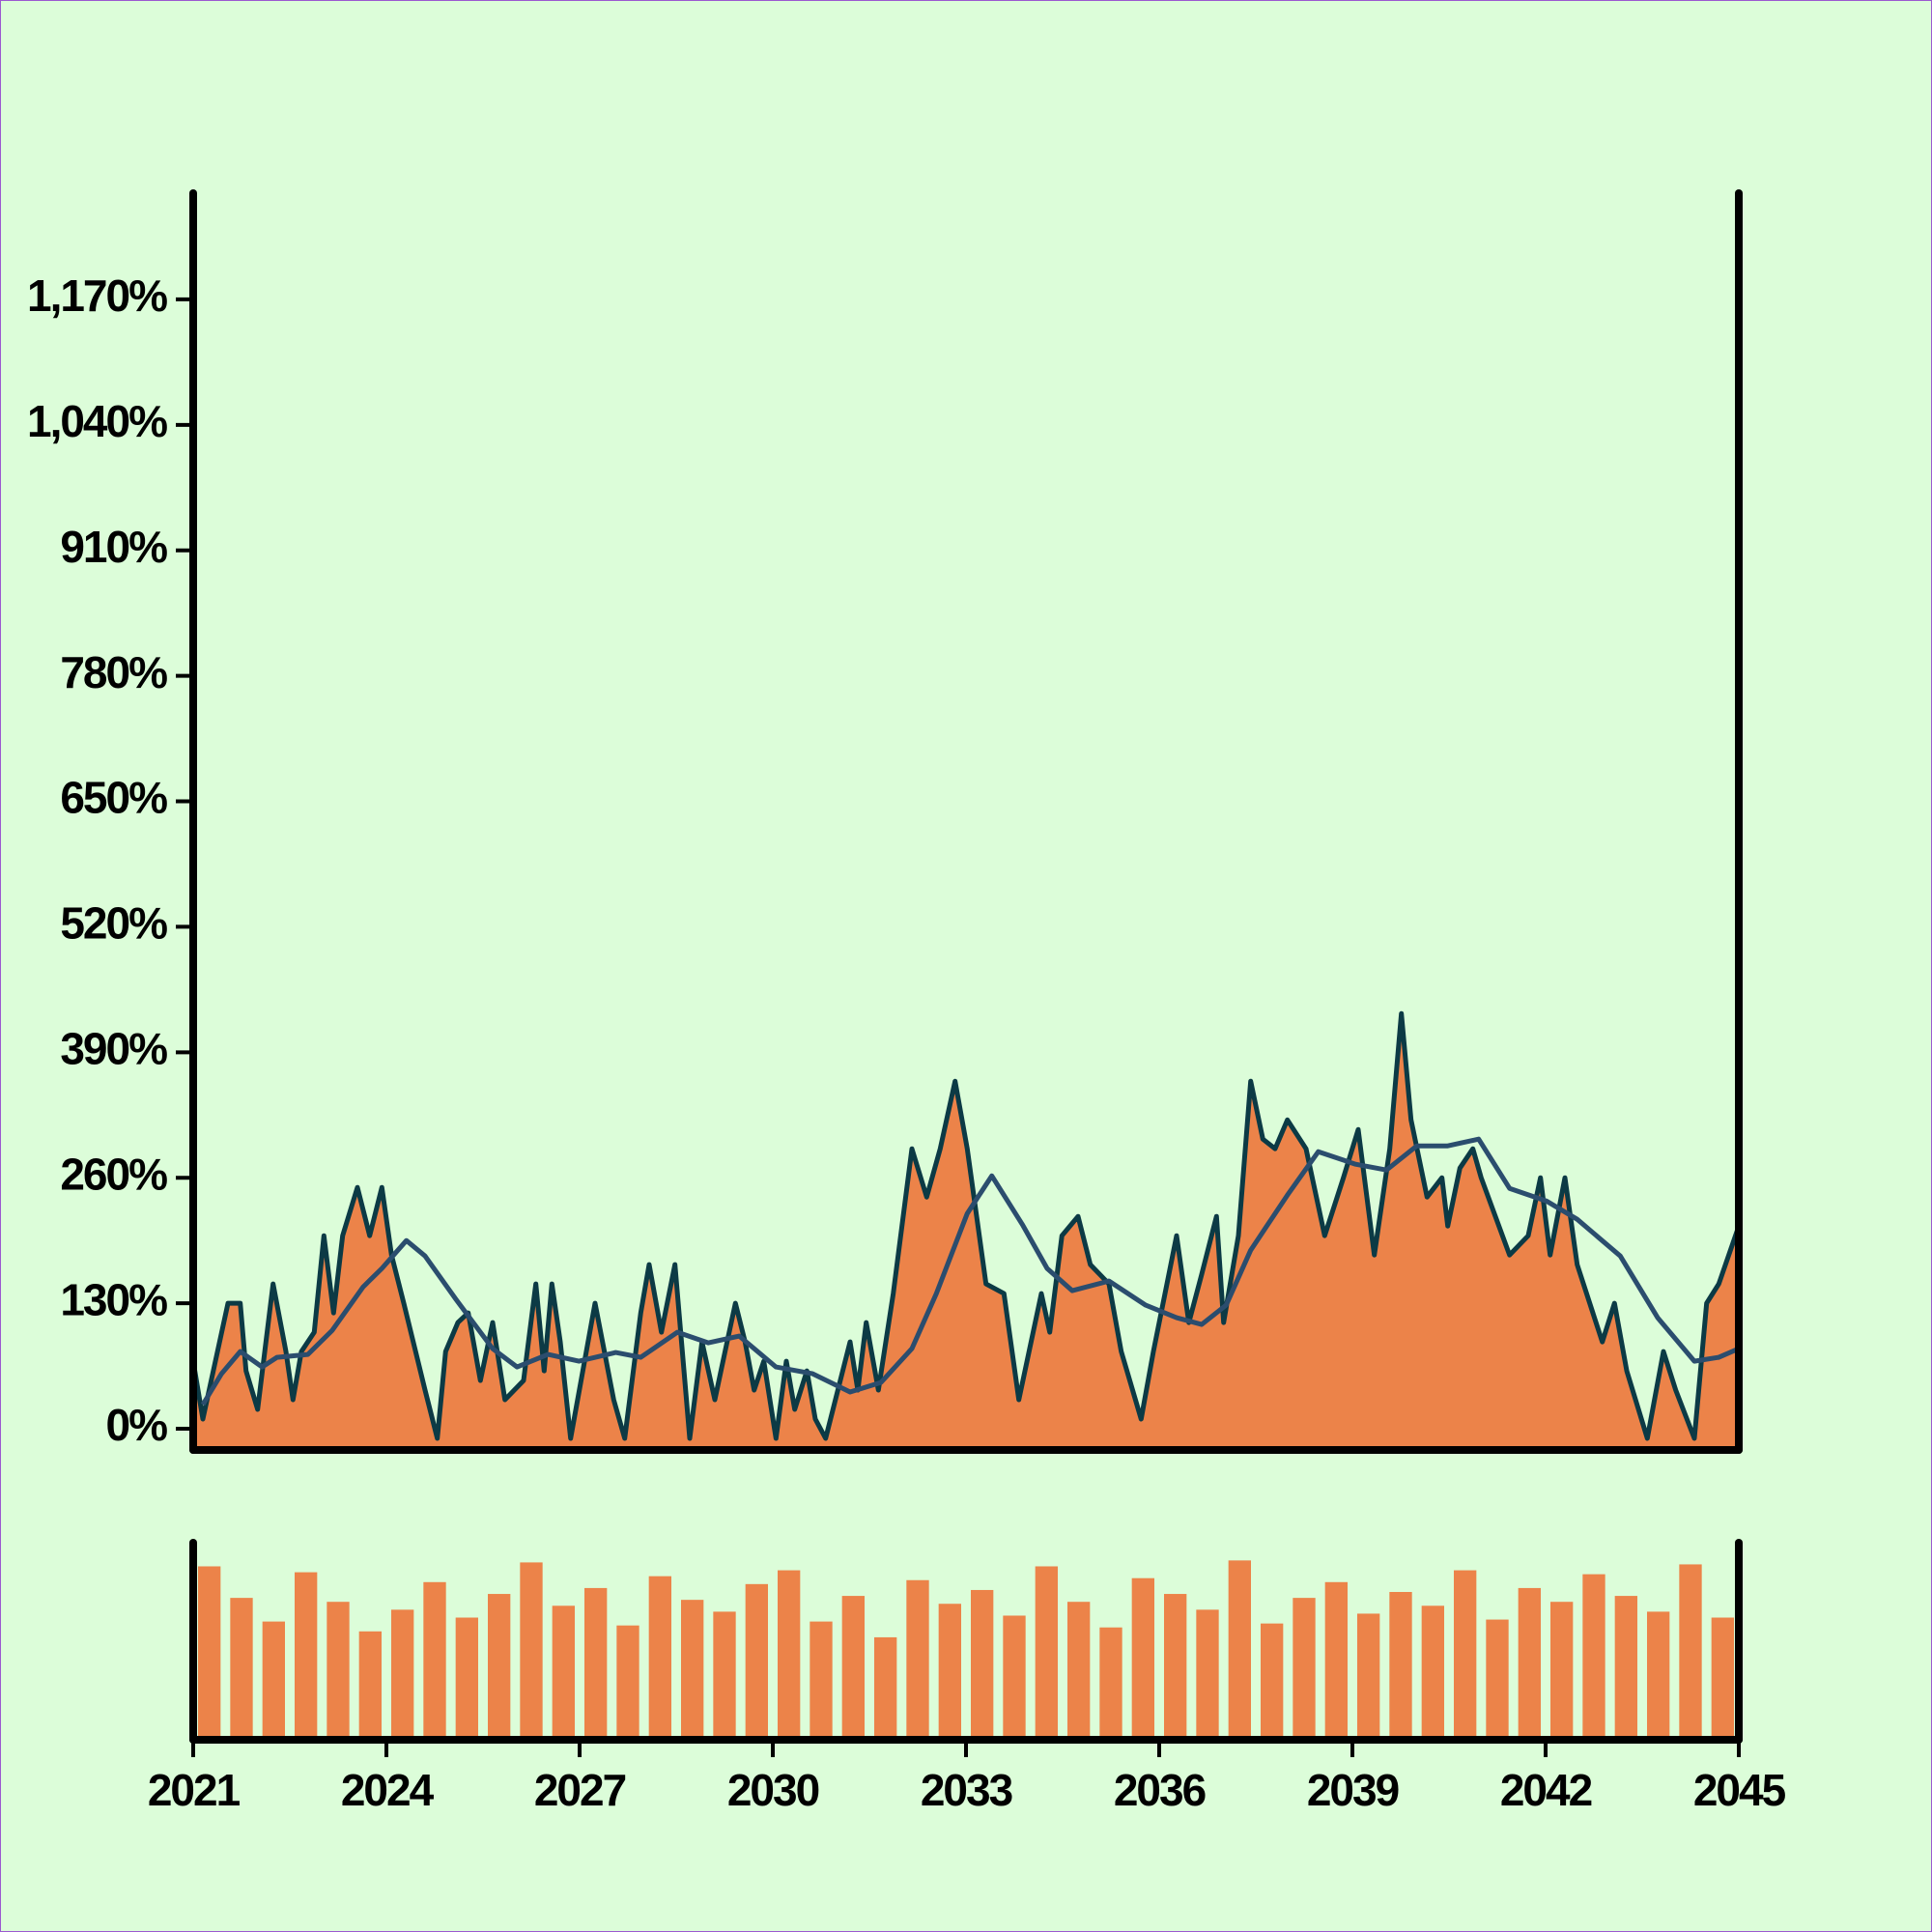 The width and height of the screenshot is (1932, 1932). Describe the element at coordinates (1353, 1790) in the screenshot. I see `x-tick-label: 2039` at that location.